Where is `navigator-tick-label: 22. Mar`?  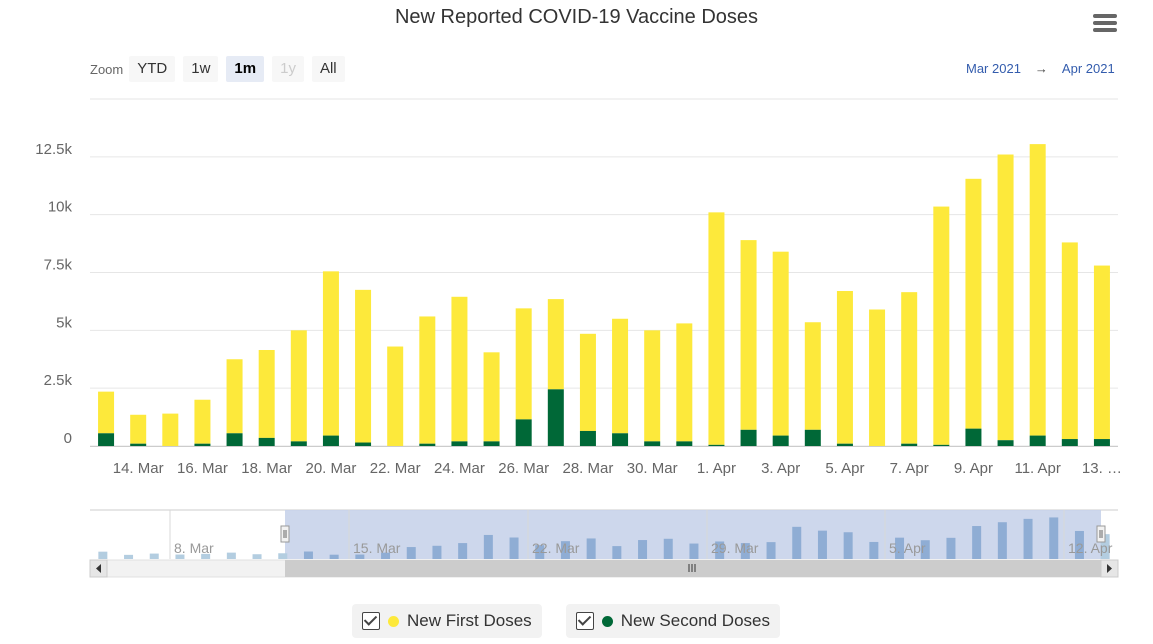 navigator-tick-label: 22. Mar is located at coordinates (556, 548).